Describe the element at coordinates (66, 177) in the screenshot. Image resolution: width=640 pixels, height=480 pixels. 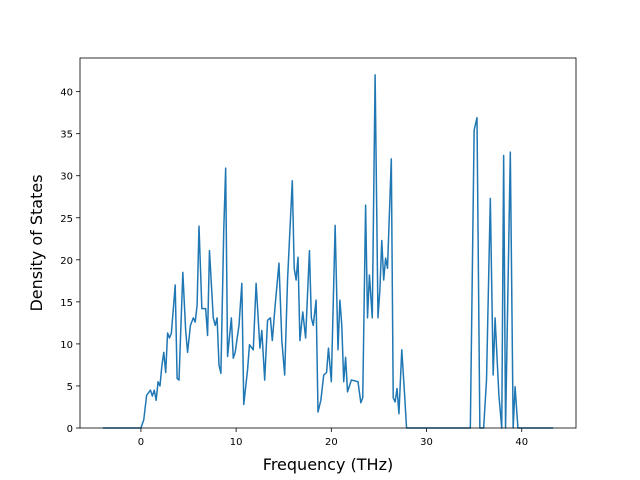
I see `y-tick-label: 30` at that location.